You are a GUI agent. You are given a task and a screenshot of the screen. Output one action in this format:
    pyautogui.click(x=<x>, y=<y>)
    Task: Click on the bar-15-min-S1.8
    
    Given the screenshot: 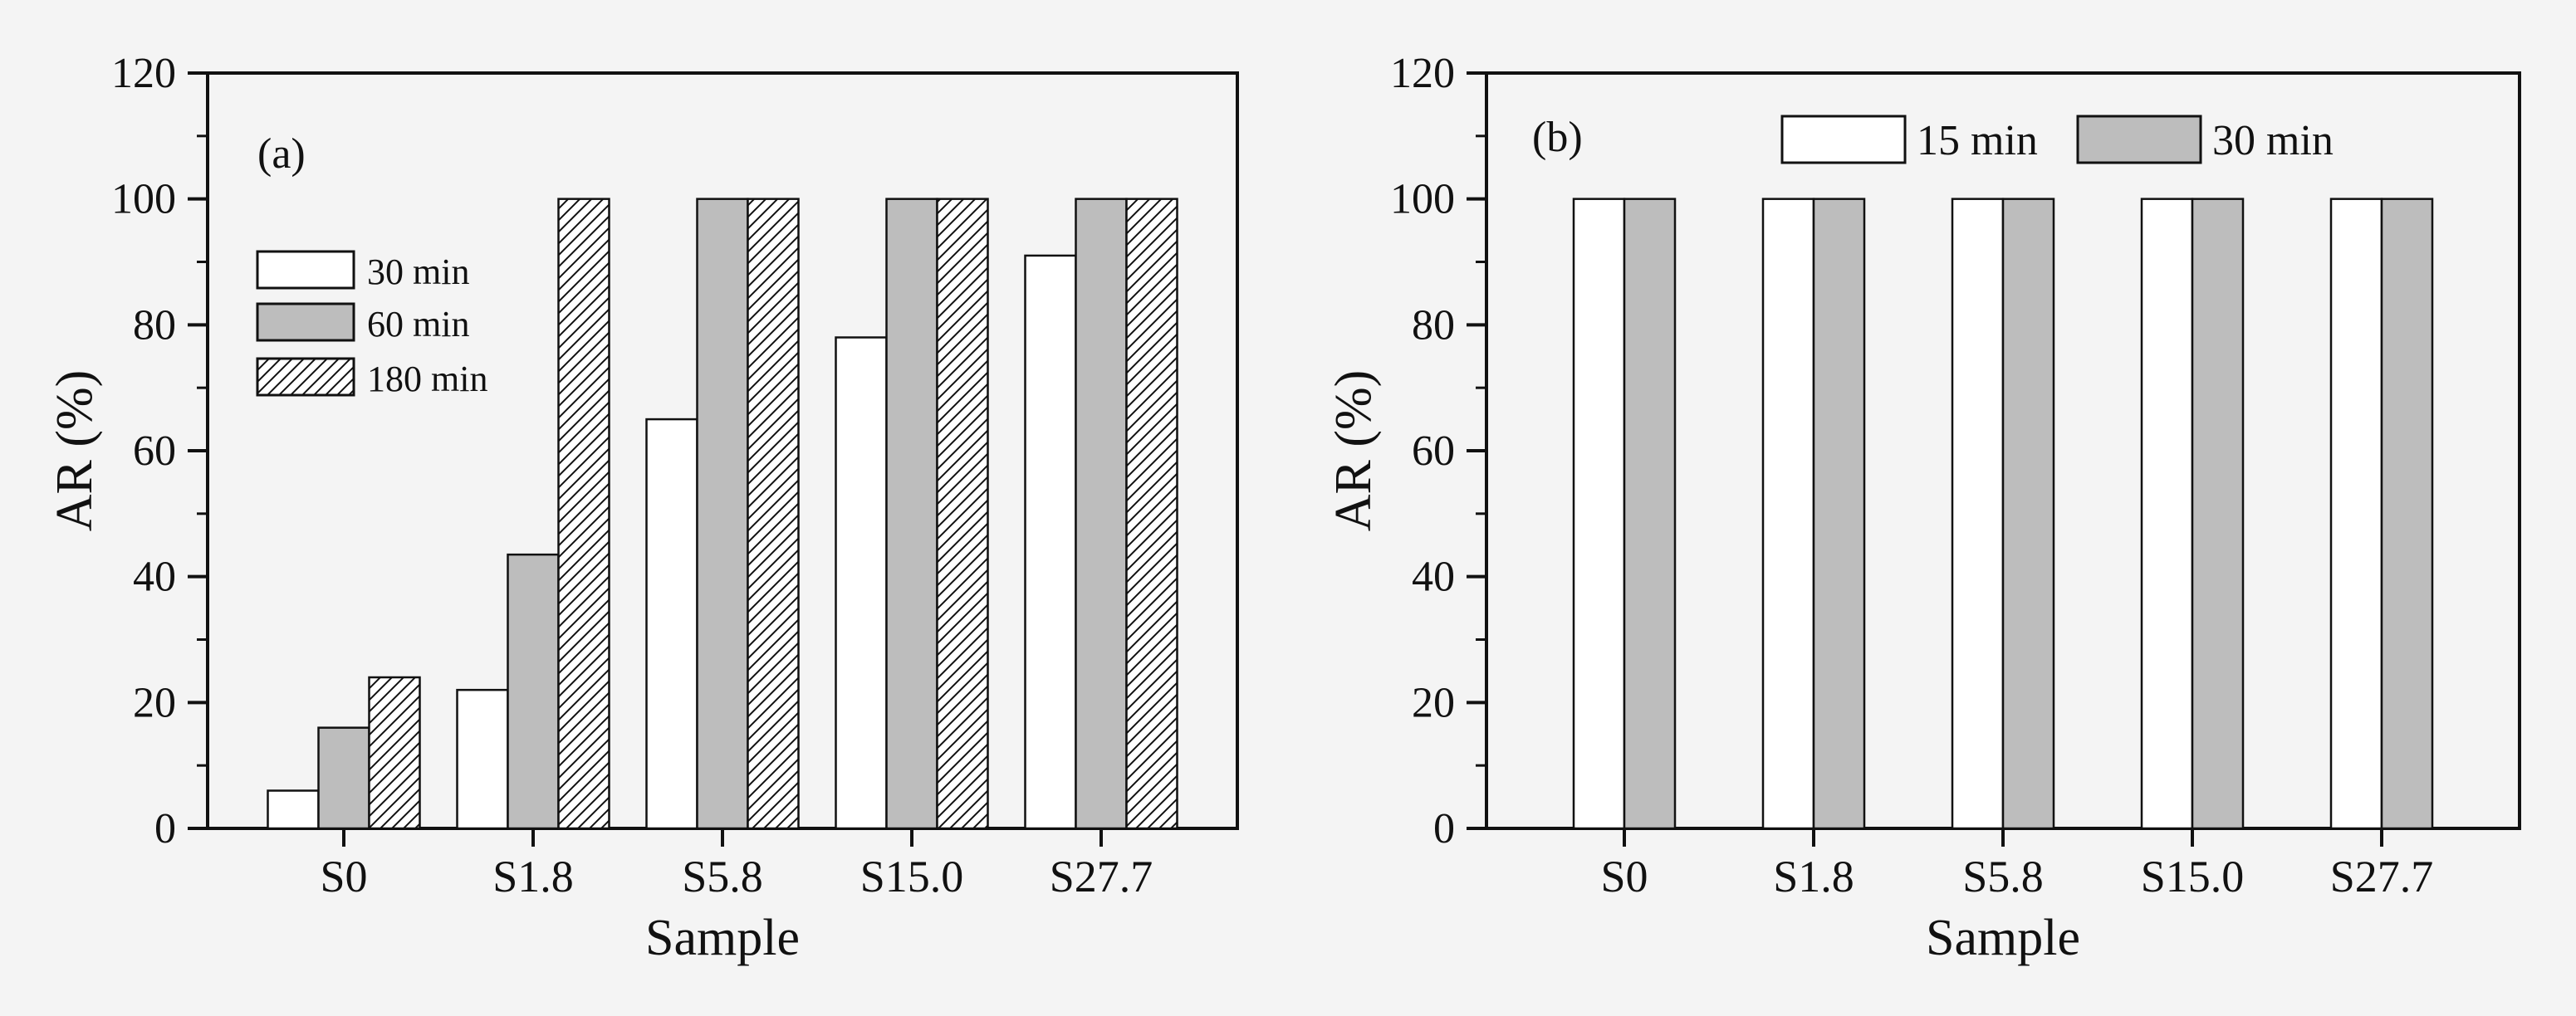 What is the action you would take?
    pyautogui.click(x=1788, y=514)
    